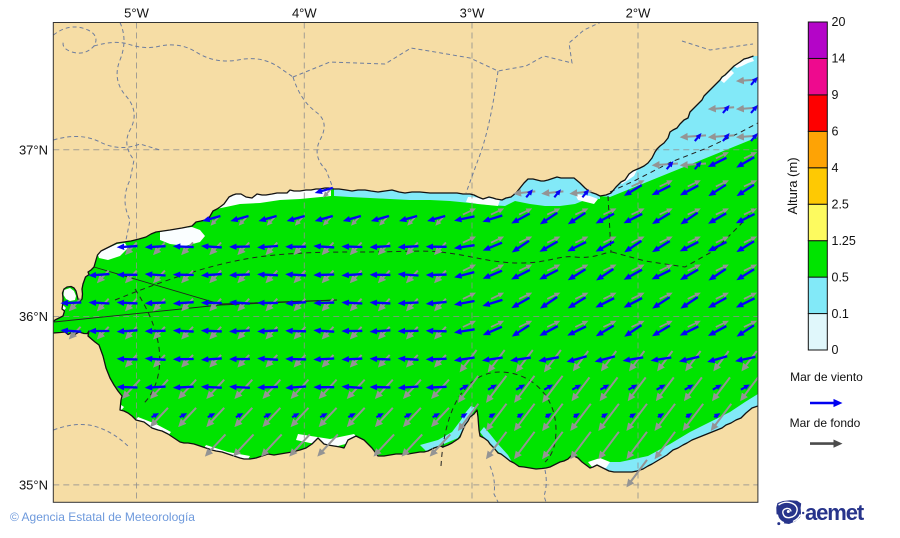 The width and height of the screenshot is (900, 538). Describe the element at coordinates (835, 132) in the screenshot. I see `svg-text: 6` at that location.